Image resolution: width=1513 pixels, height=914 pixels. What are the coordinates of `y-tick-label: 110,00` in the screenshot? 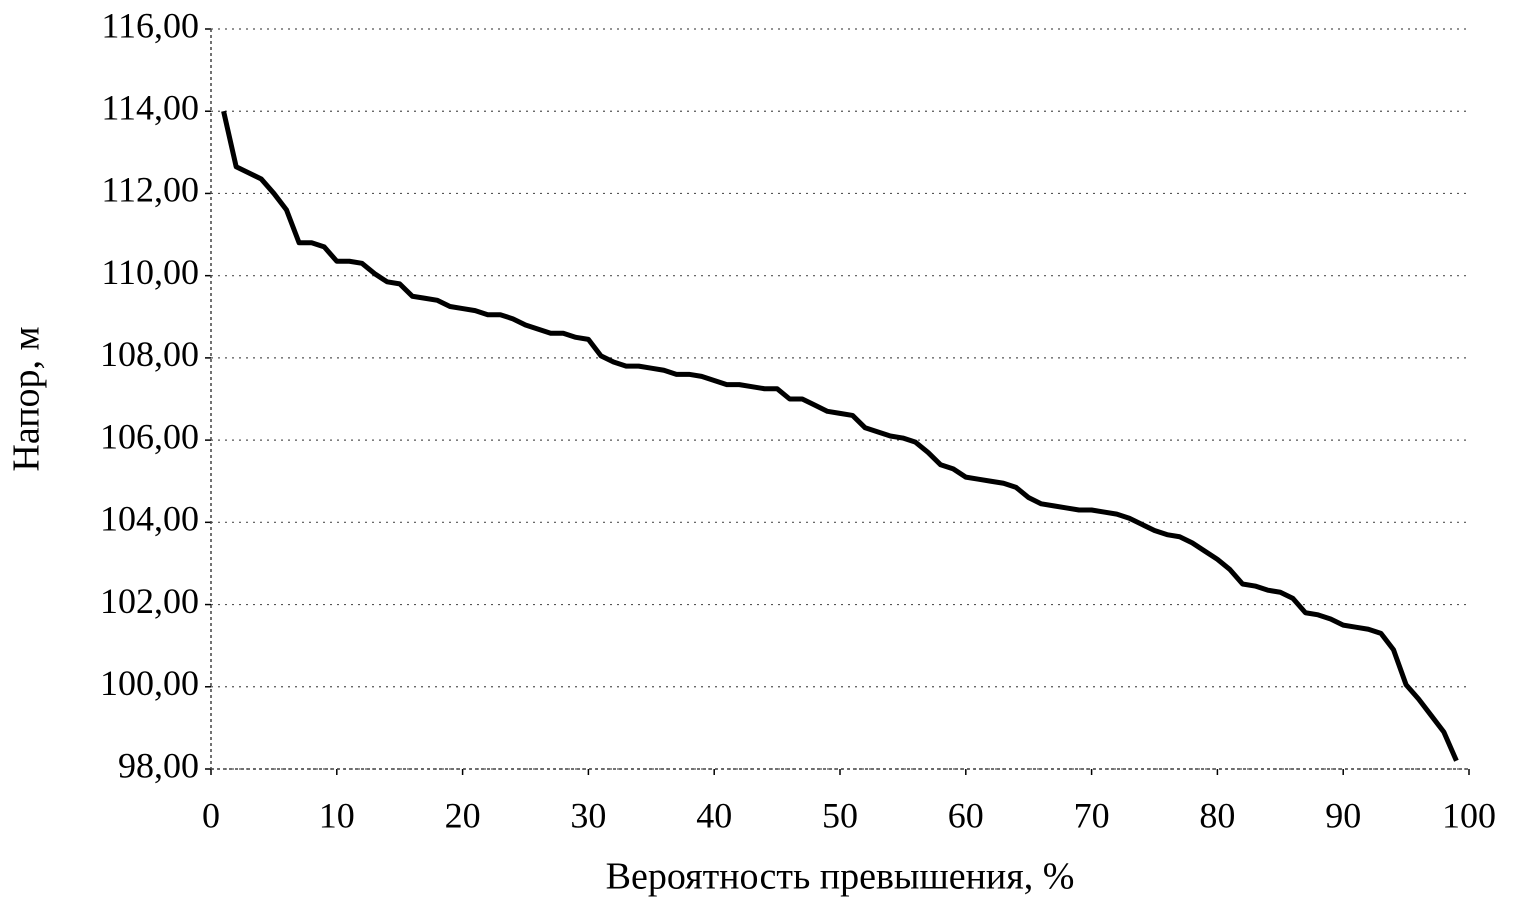 It's located at (150, 272).